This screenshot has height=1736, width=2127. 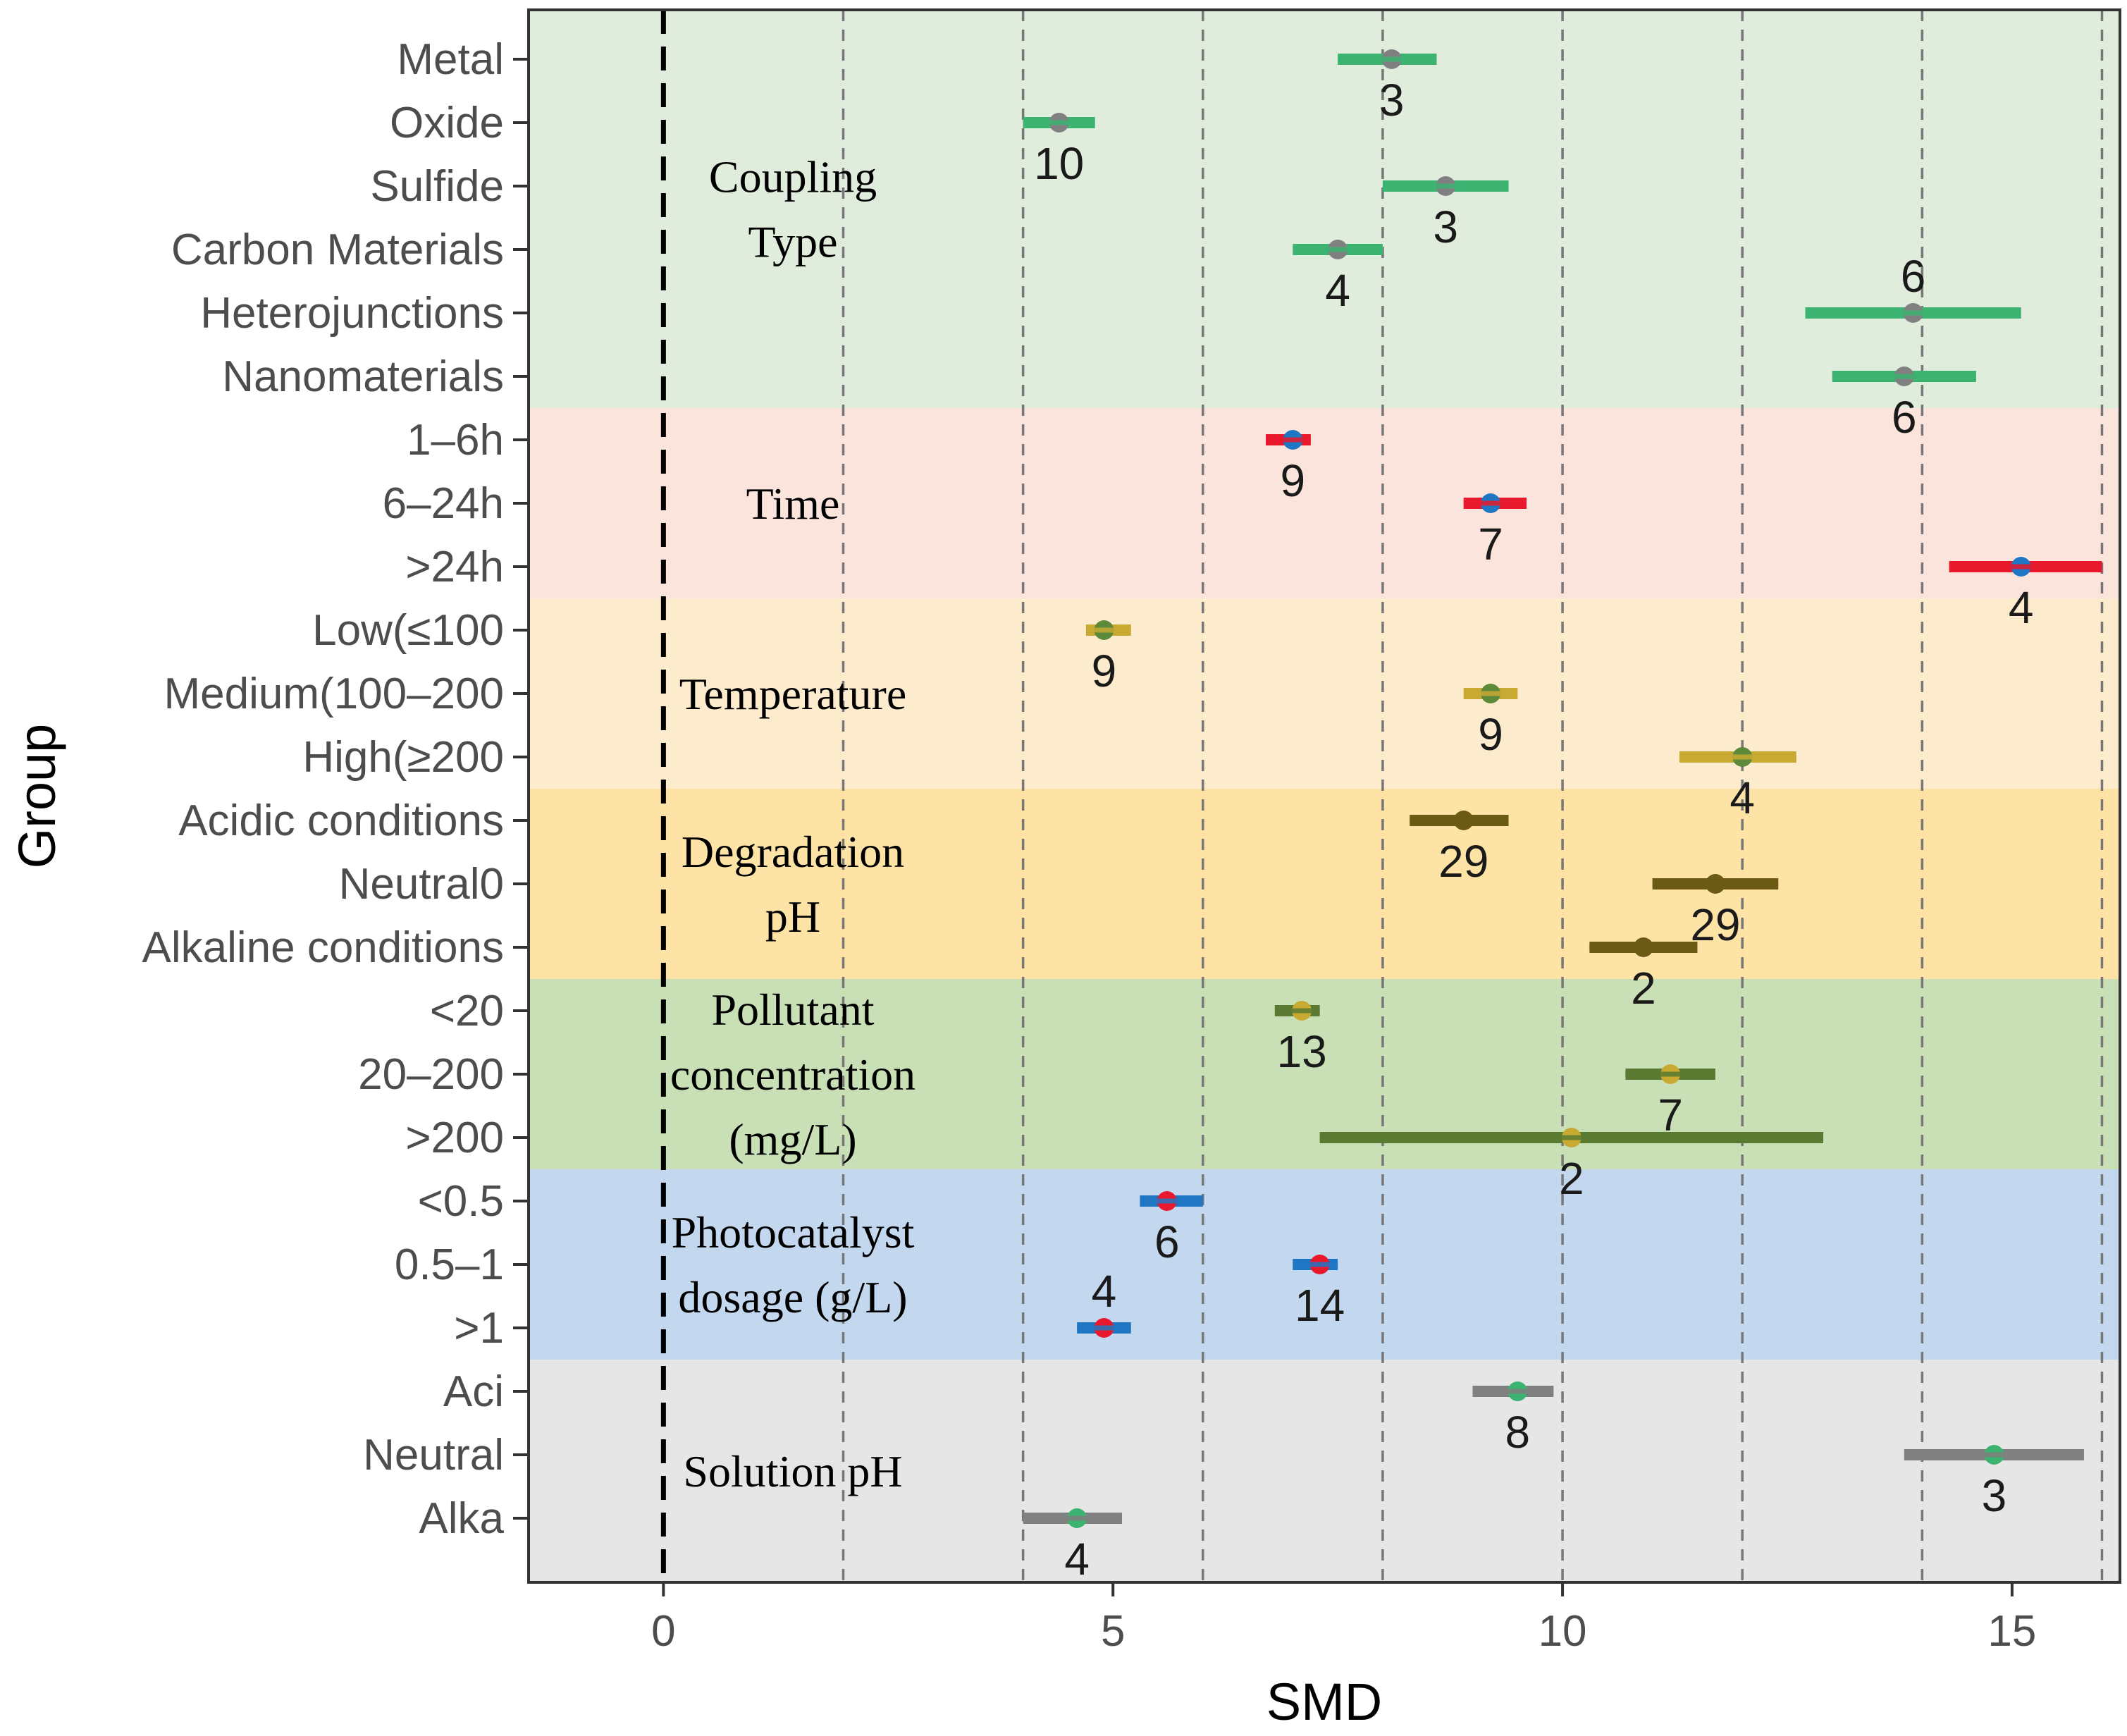 I want to click on x-tick-label: 0, so click(x=663, y=1631).